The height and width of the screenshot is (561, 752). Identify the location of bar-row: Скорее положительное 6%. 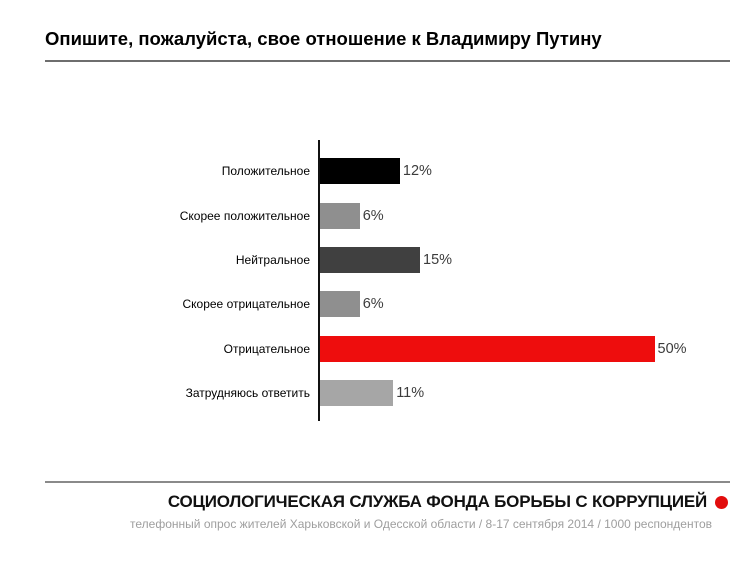
(376, 215).